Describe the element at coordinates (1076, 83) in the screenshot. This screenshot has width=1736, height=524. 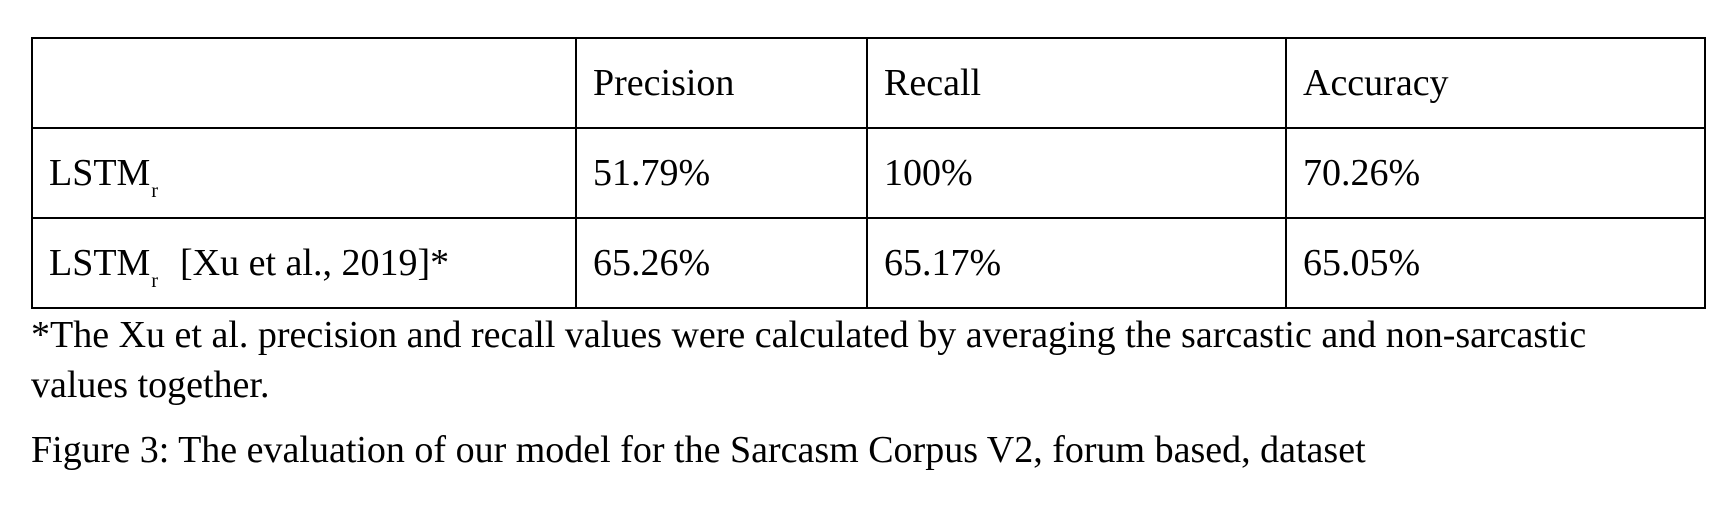
I see `header-cell-recall: Recall` at that location.